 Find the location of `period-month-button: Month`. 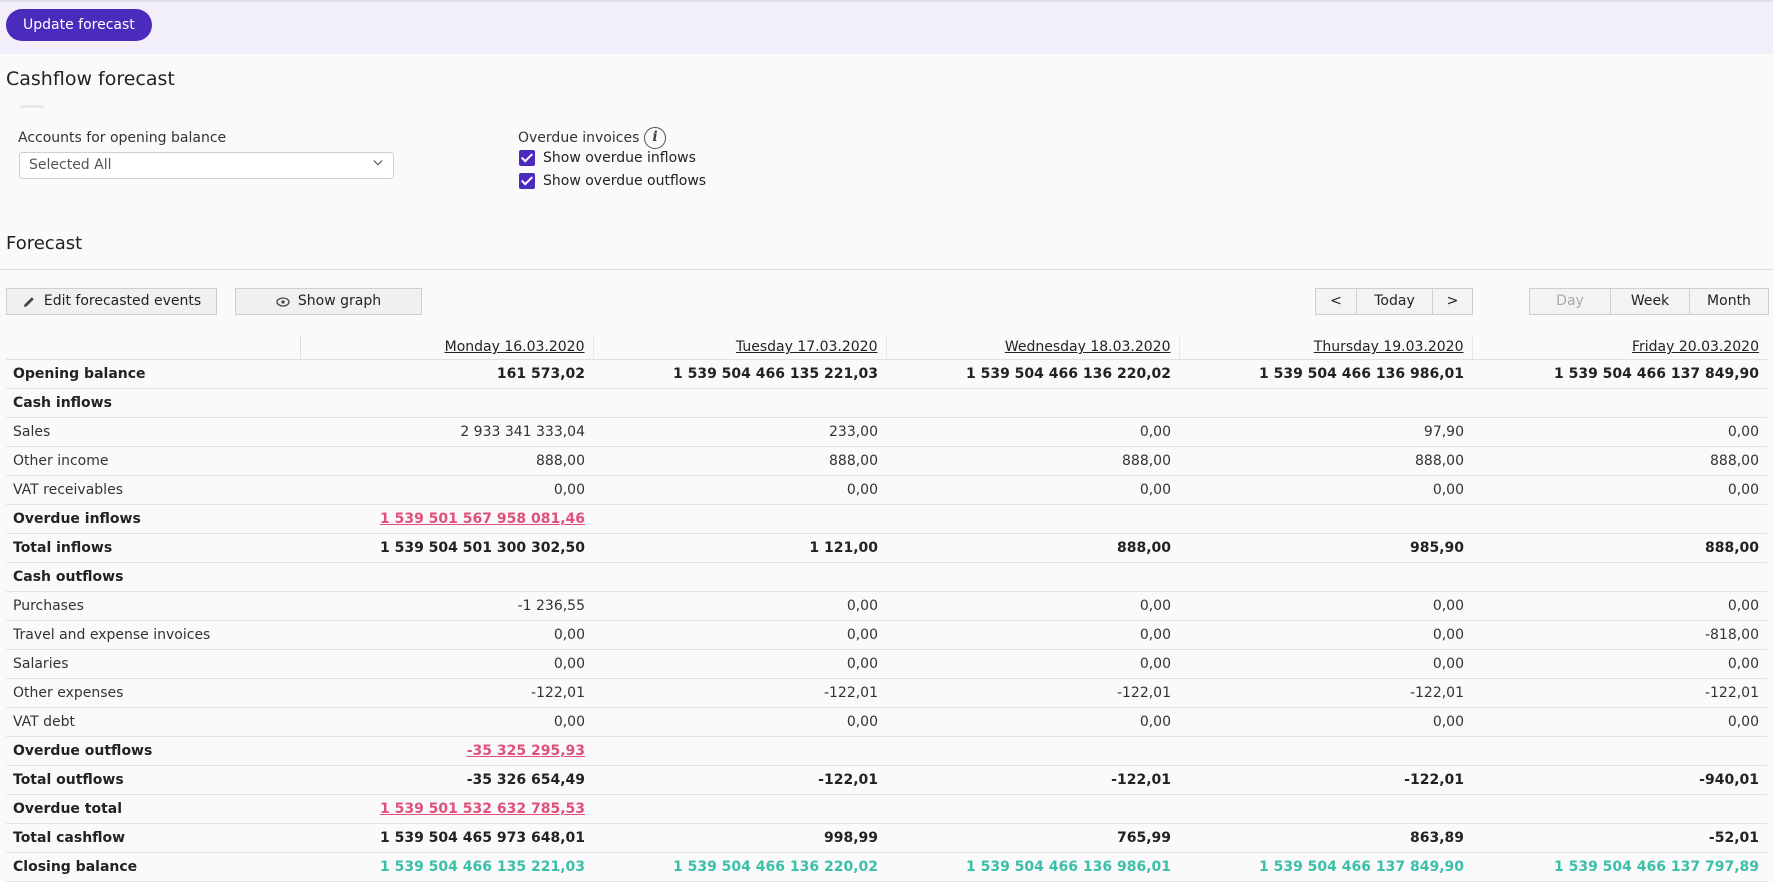

period-month-button: Month is located at coordinates (1729, 301).